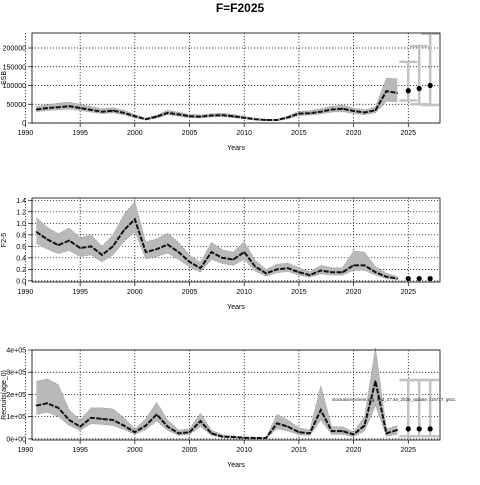  I want to click on upper-bound-line, so click(217, 98).